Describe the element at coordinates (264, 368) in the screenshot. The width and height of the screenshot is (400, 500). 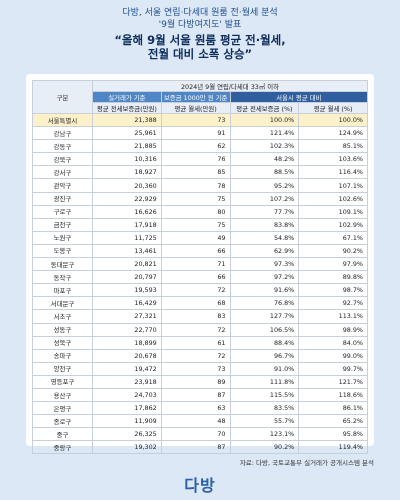
I see `cell: 91.0%` at that location.